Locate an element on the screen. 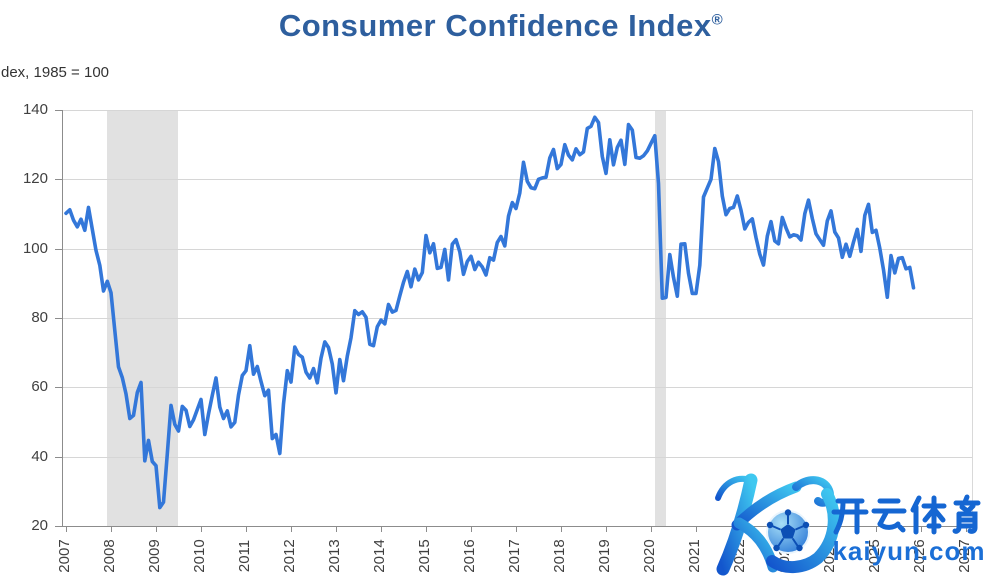 This screenshot has height=585, width=1002. x-axis-tick-label: 2013 is located at coordinates (334, 556).